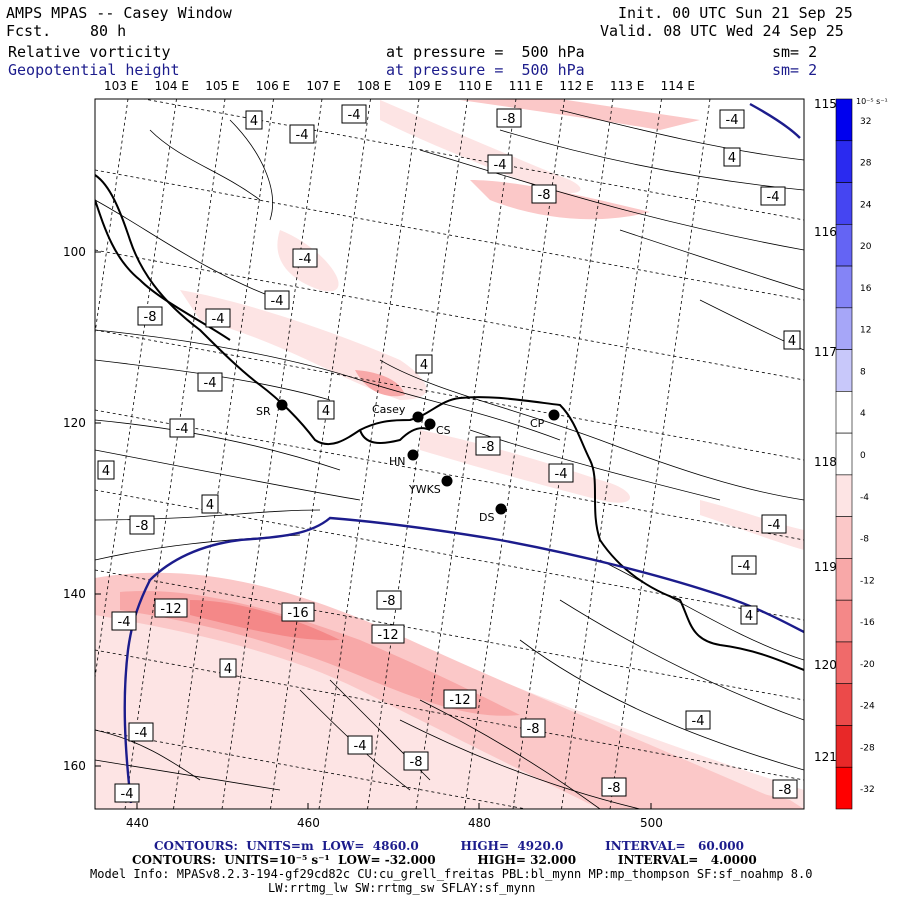  Describe the element at coordinates (735, 13) in the screenshot. I see `init-time: Init. 00 UTC Sun 21 Sep 25` at that location.